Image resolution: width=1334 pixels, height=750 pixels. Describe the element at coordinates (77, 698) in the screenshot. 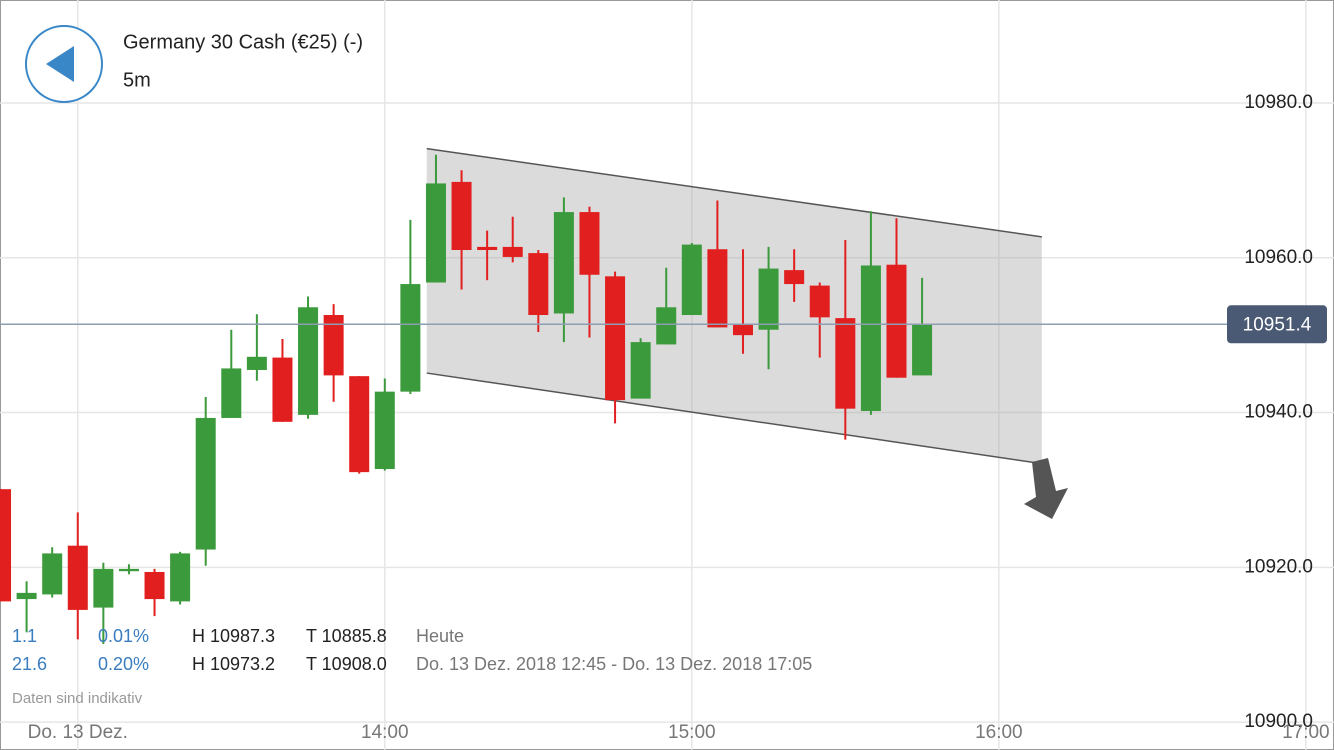

I see `note: Daten sind indikativ` at that location.